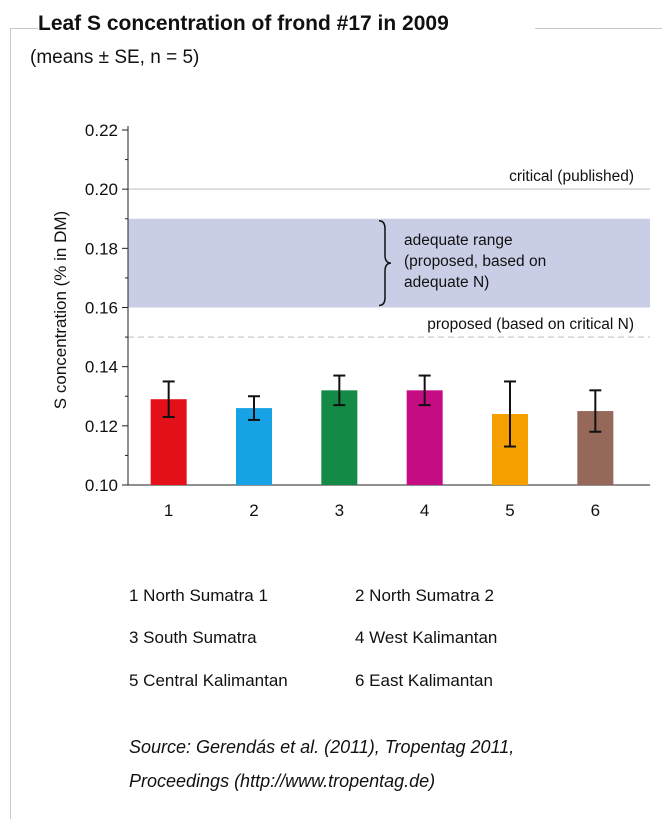 The width and height of the screenshot is (662, 819). What do you see at coordinates (458, 240) in the screenshot?
I see `band-label-line-1: adequate range` at bounding box center [458, 240].